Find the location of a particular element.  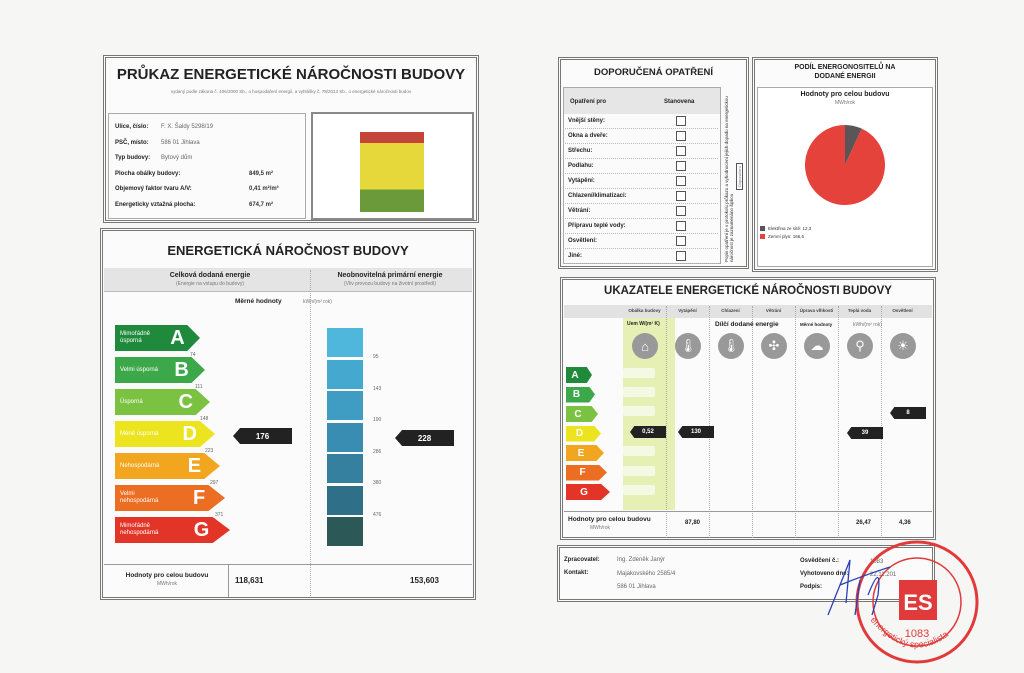

building-photo is located at coordinates (392, 172).